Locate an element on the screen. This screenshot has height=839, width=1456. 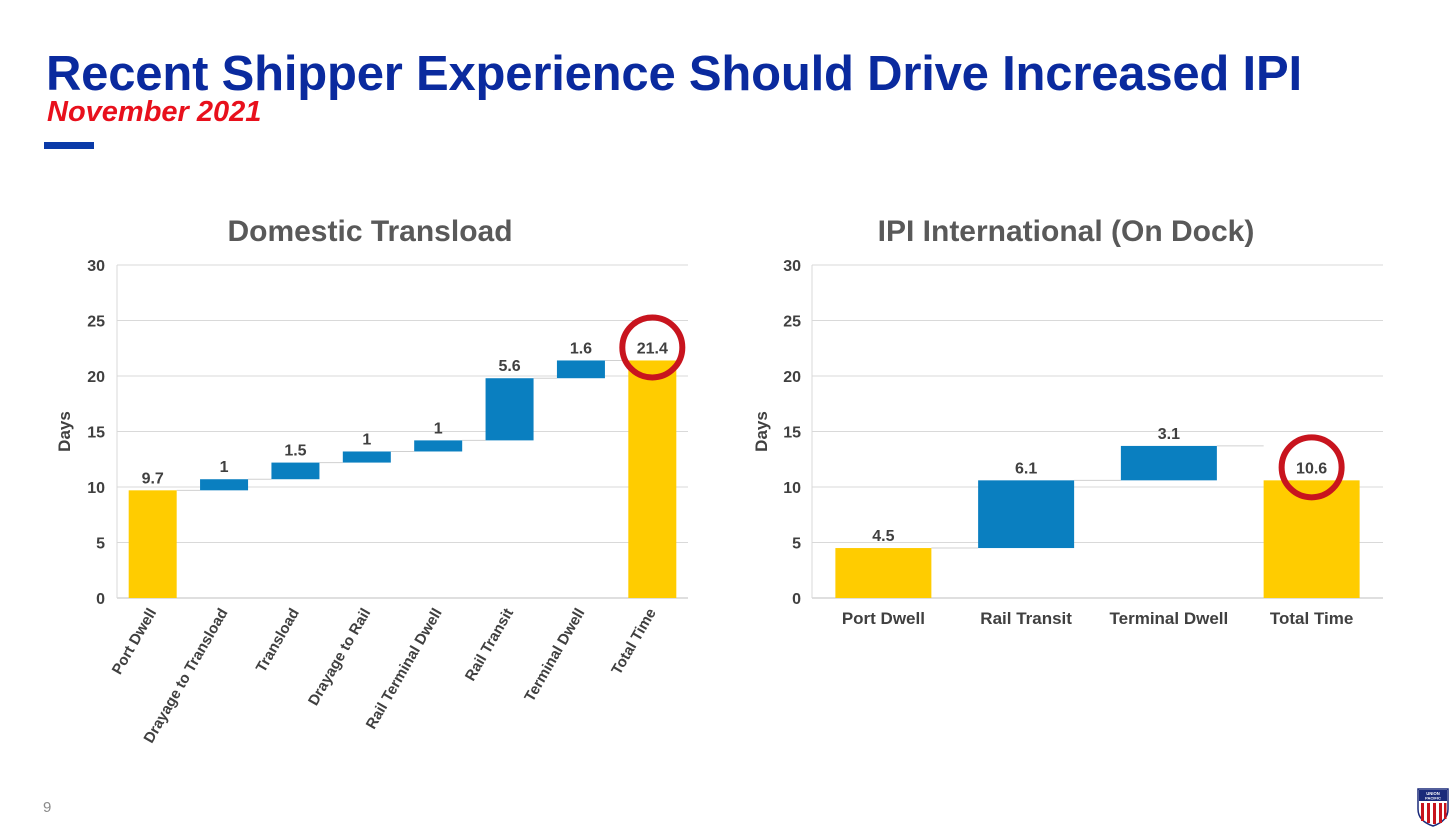
category-label: Rail Transit is located at coordinates (1026, 618).